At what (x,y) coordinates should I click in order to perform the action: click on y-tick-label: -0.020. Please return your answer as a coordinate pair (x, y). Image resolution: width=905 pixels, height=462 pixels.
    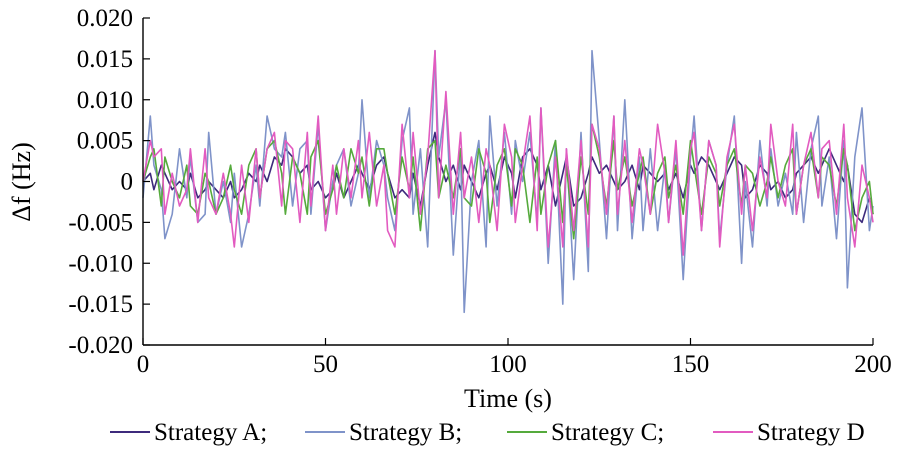
    Looking at the image, I should click on (100, 345).